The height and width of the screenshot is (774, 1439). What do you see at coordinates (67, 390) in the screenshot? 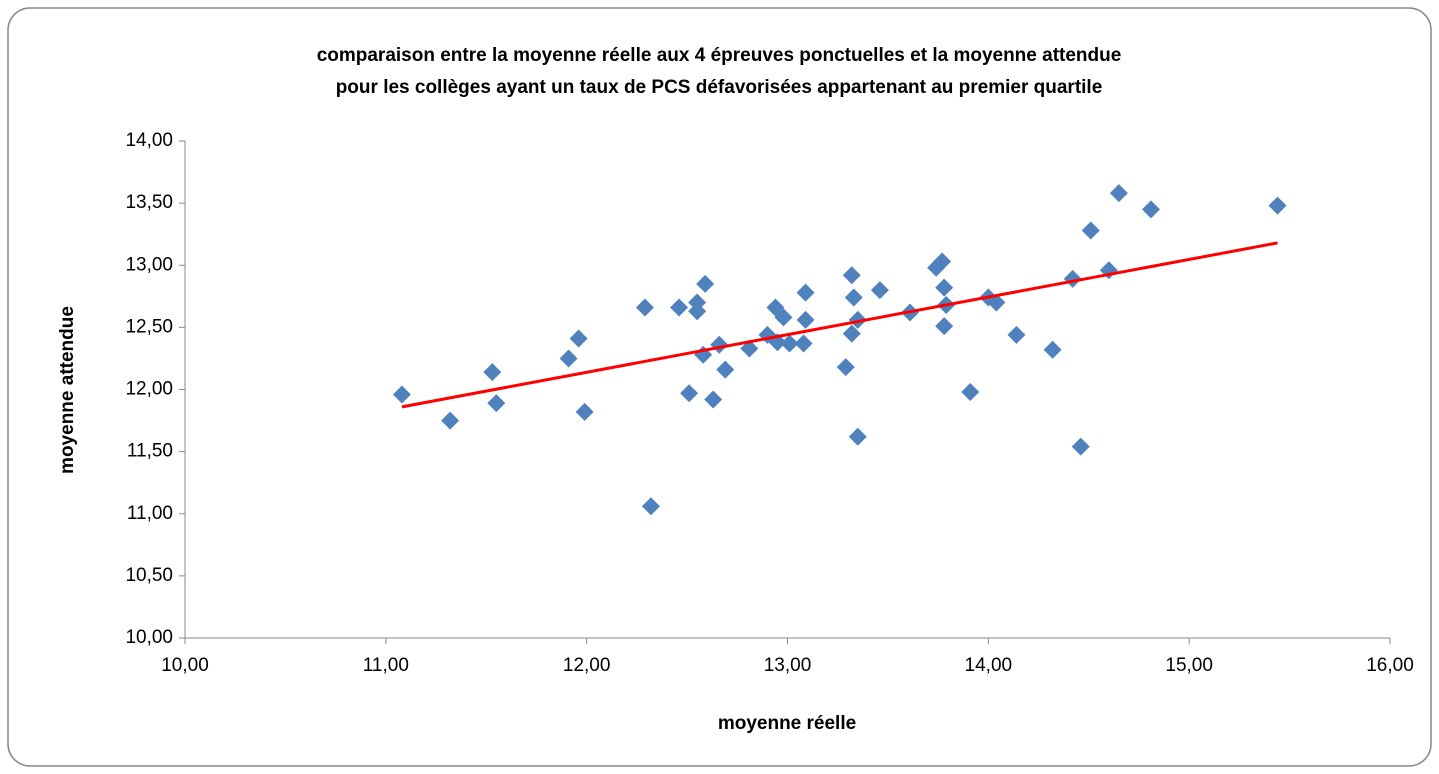
I see `y-axis-label: moyenne attendue` at bounding box center [67, 390].